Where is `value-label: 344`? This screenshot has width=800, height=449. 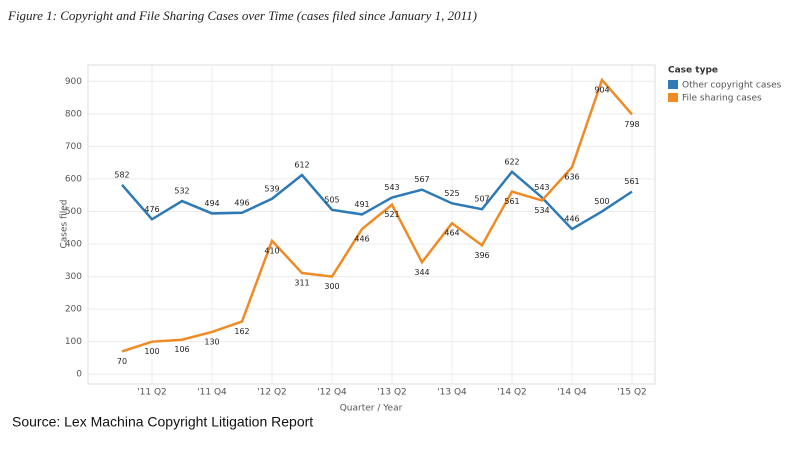
value-label: 344 is located at coordinates (421, 272).